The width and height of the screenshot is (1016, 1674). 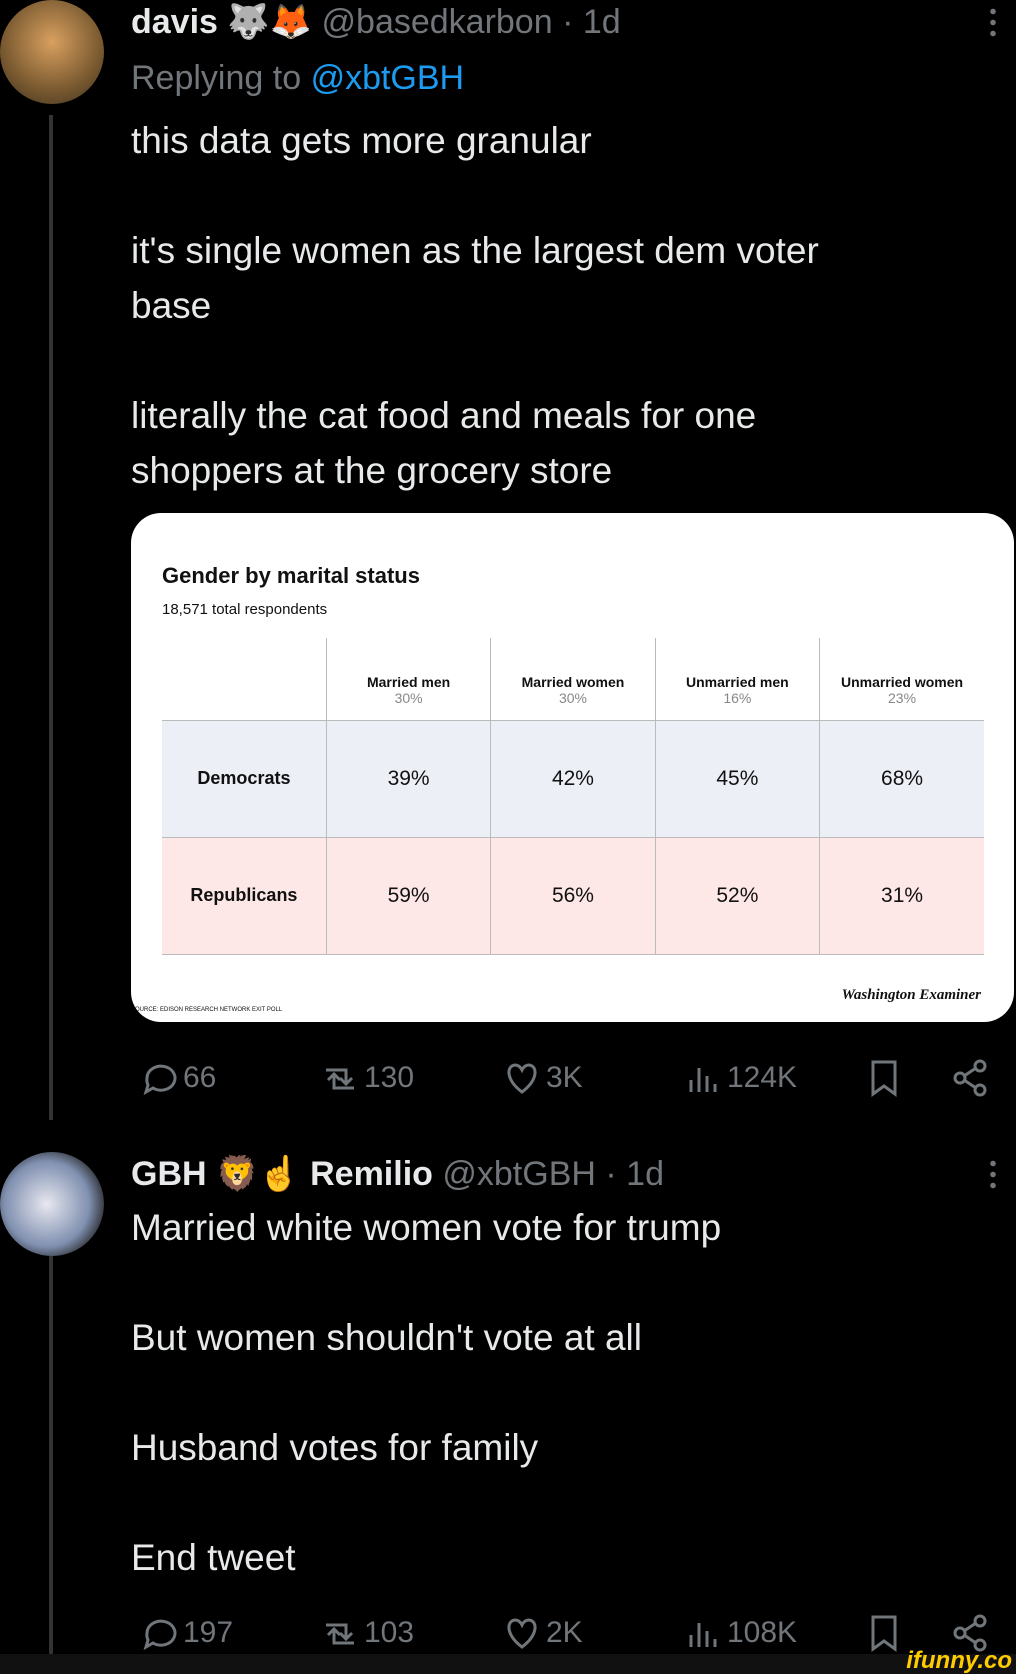 I want to click on table-row: Republicans 59% 56% 52% 31%, so click(x=573, y=895).